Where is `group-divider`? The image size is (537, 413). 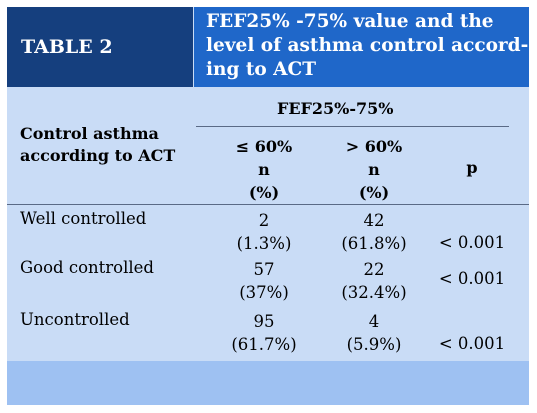 group-divider is located at coordinates (352, 126).